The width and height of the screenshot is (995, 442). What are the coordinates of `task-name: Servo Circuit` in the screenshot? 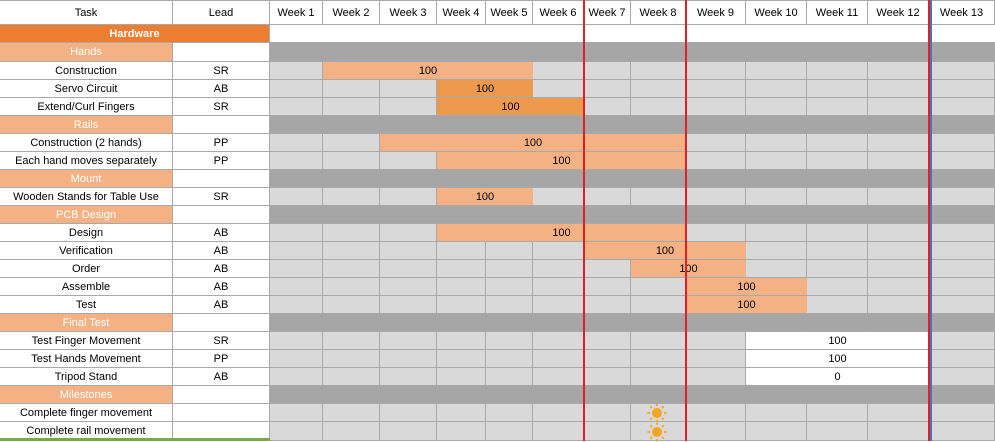 It's located at (86, 89).